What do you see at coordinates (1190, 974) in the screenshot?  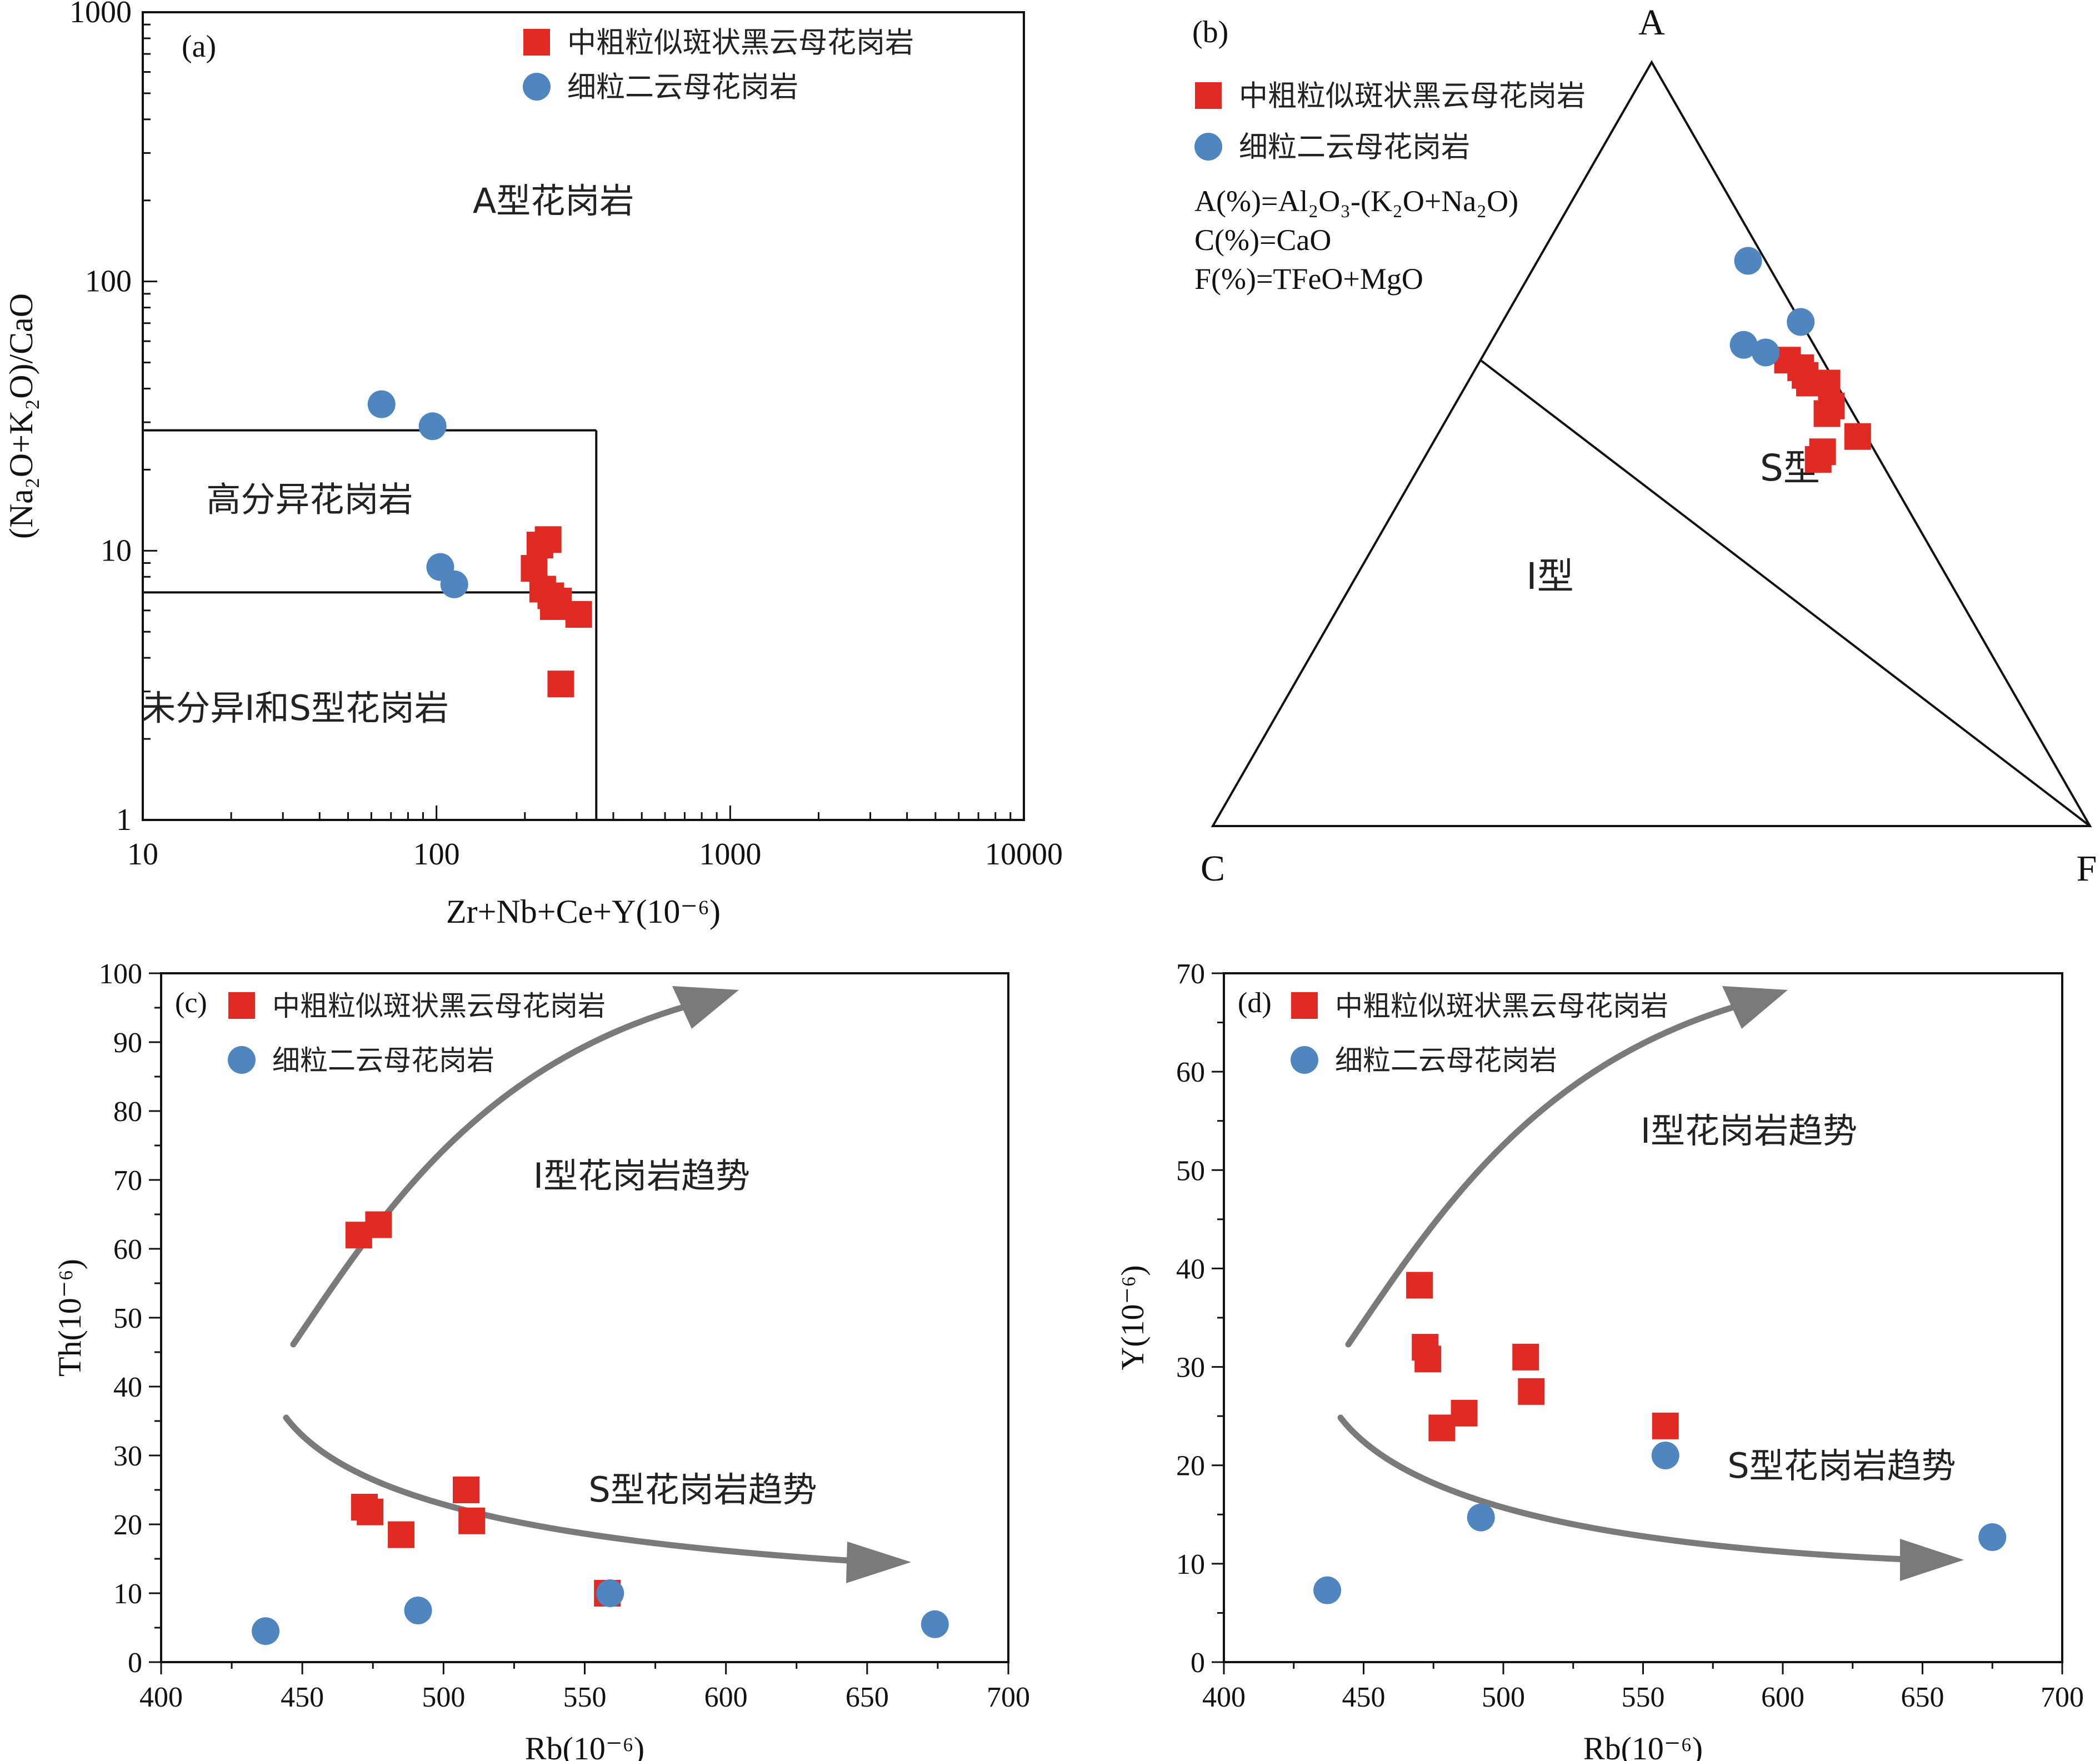 I see `y-tick-label: 70` at bounding box center [1190, 974].